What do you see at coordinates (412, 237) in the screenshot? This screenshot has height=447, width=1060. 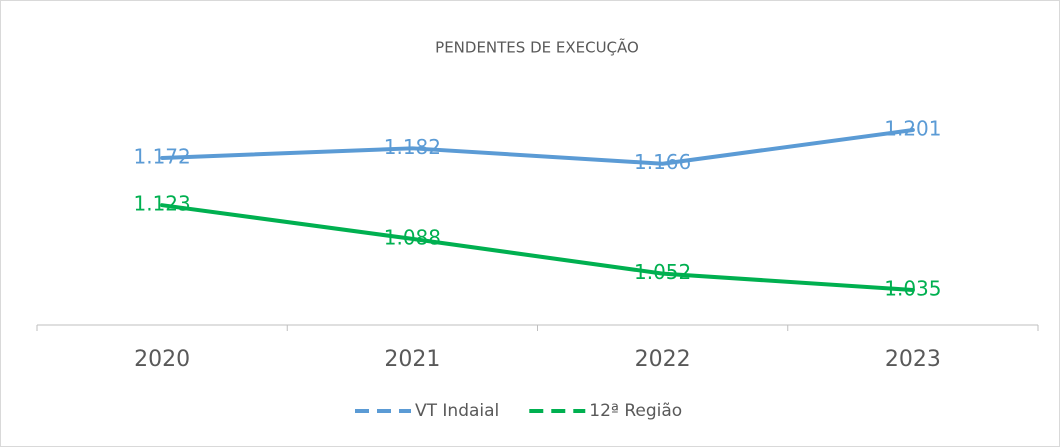 I see `data-label: 1.088` at bounding box center [412, 237].